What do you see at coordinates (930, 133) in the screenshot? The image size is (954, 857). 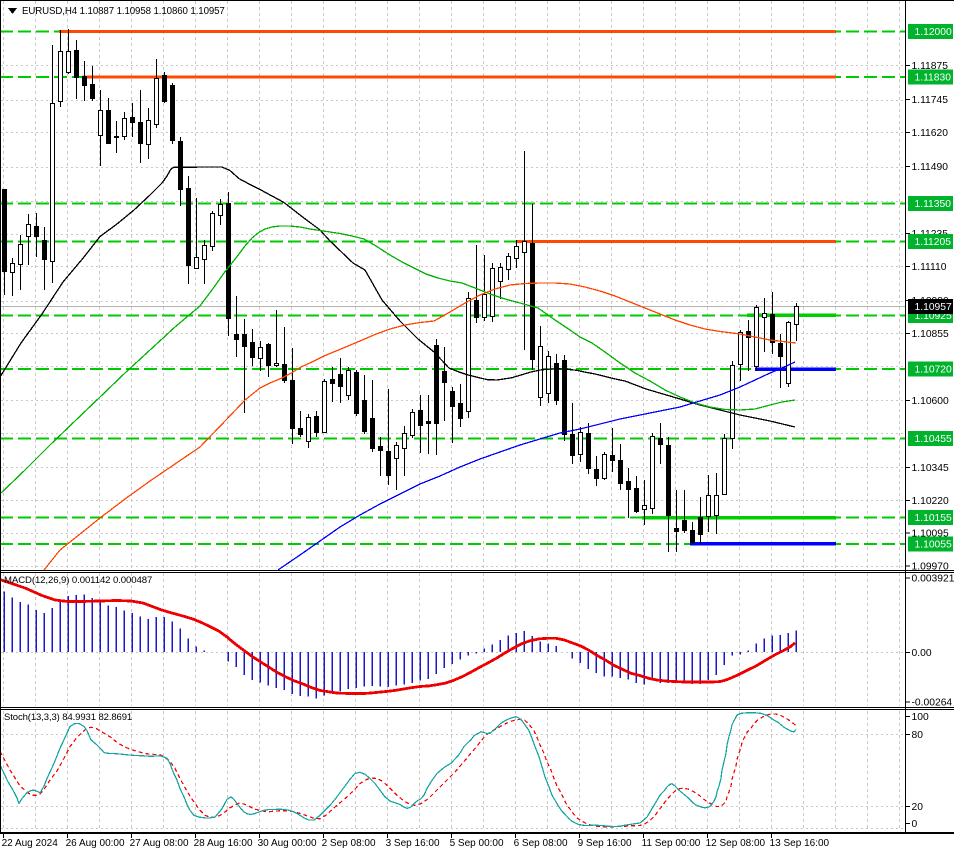 I see `svg-text: 1.11620` at bounding box center [930, 133].